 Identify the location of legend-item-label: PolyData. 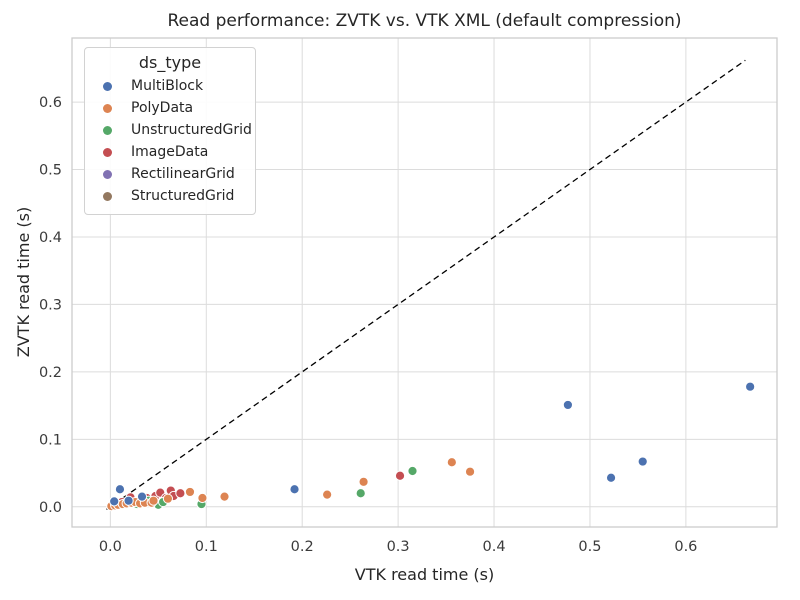
(162, 108).